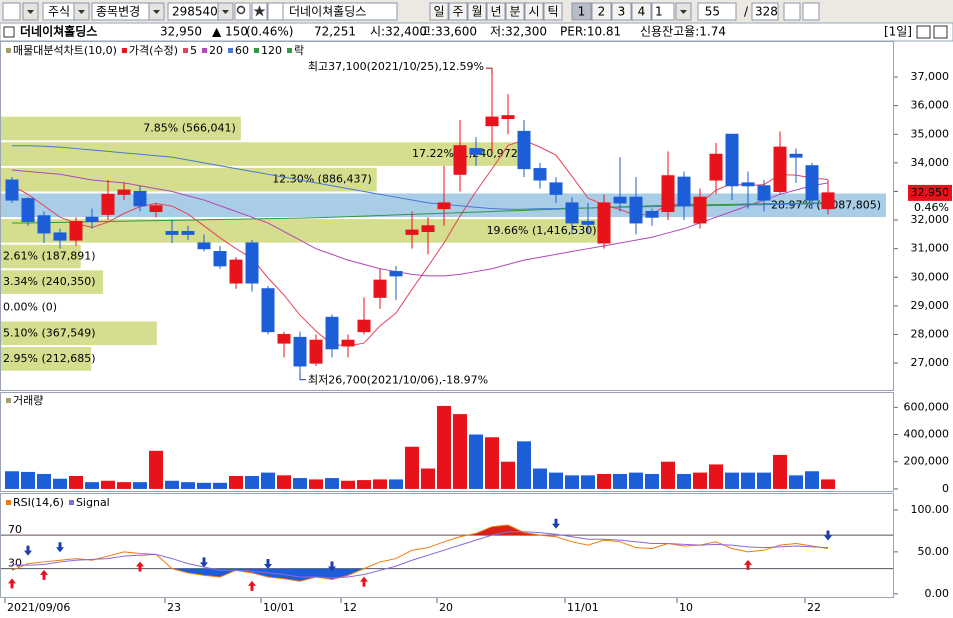  I want to click on period-label: 시, so click(533, 12).